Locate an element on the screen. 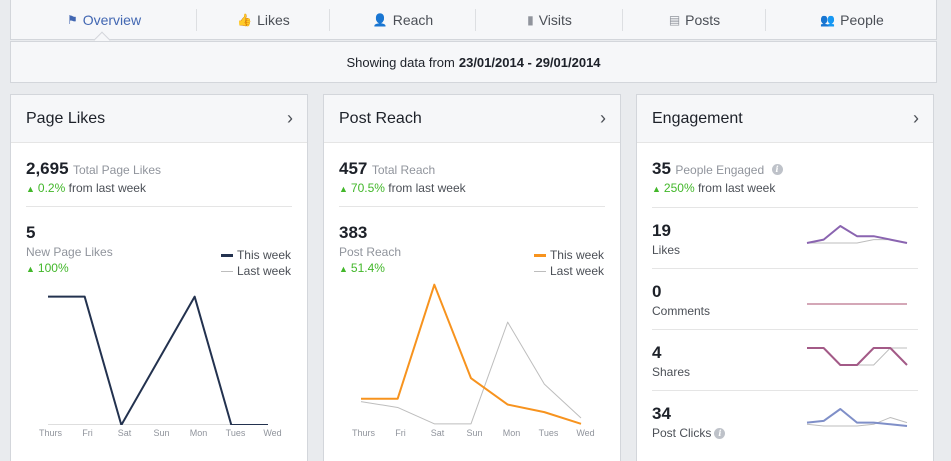  post-reach-chart is located at coordinates (471, 354).